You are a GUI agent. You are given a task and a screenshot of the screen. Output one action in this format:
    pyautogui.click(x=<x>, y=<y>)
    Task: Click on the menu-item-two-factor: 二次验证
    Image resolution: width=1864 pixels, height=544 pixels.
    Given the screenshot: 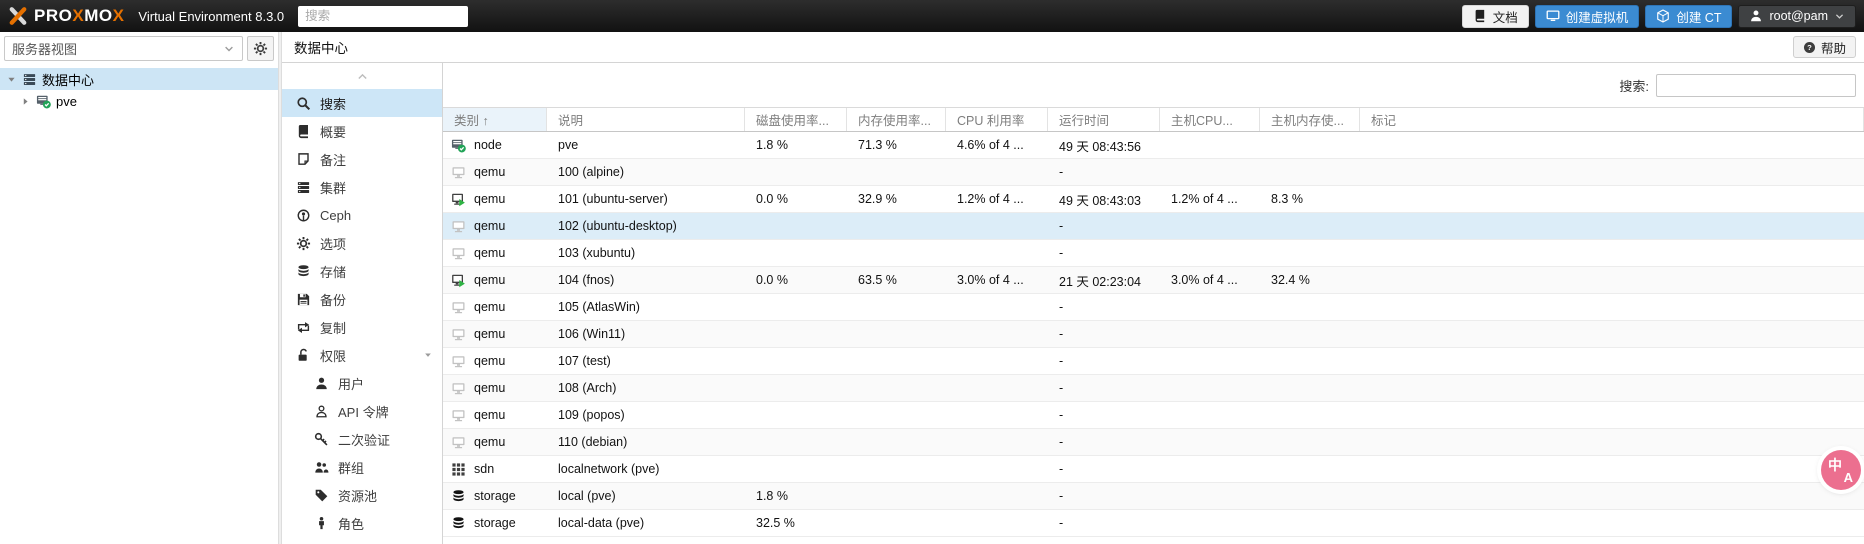 What is the action you would take?
    pyautogui.click(x=362, y=439)
    